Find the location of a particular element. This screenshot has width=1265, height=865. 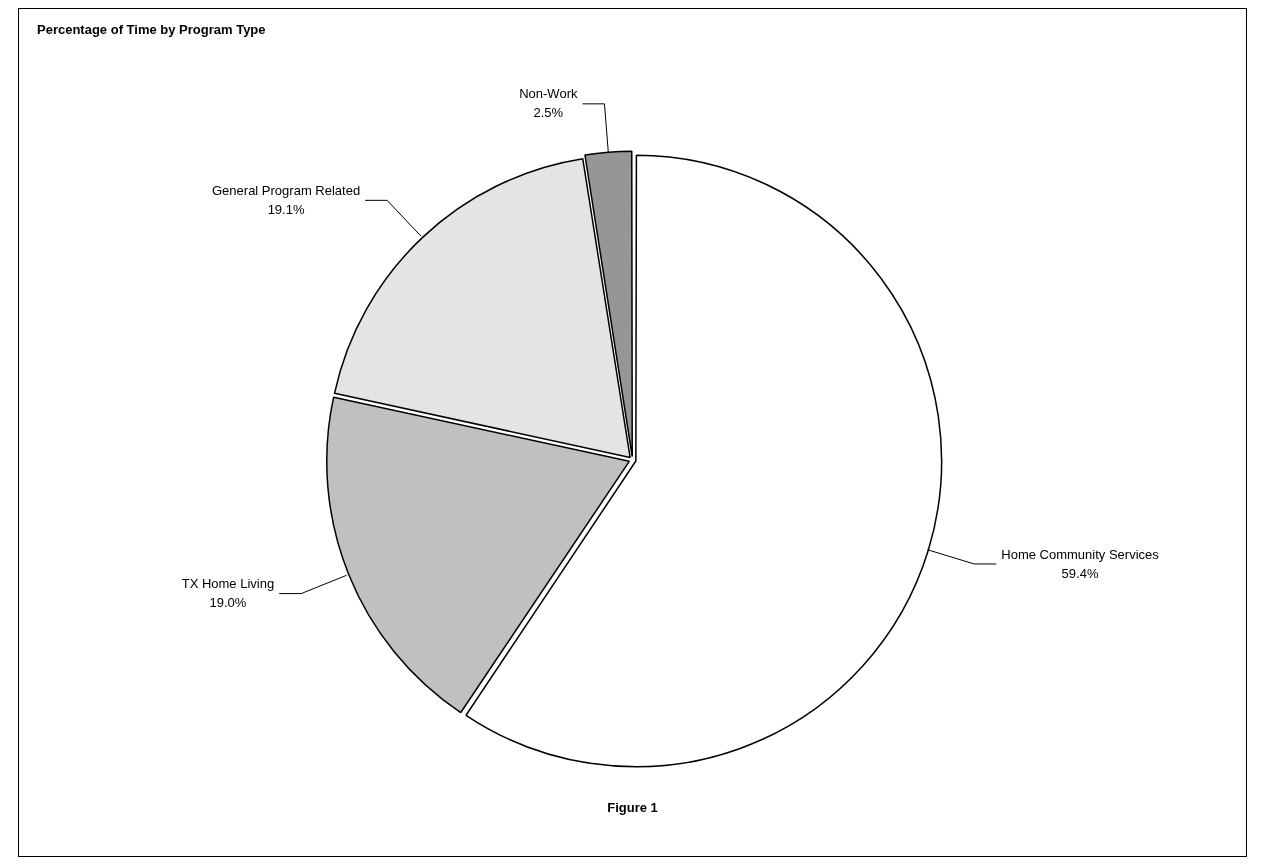

data-label: 59.4% is located at coordinates (1080, 573).